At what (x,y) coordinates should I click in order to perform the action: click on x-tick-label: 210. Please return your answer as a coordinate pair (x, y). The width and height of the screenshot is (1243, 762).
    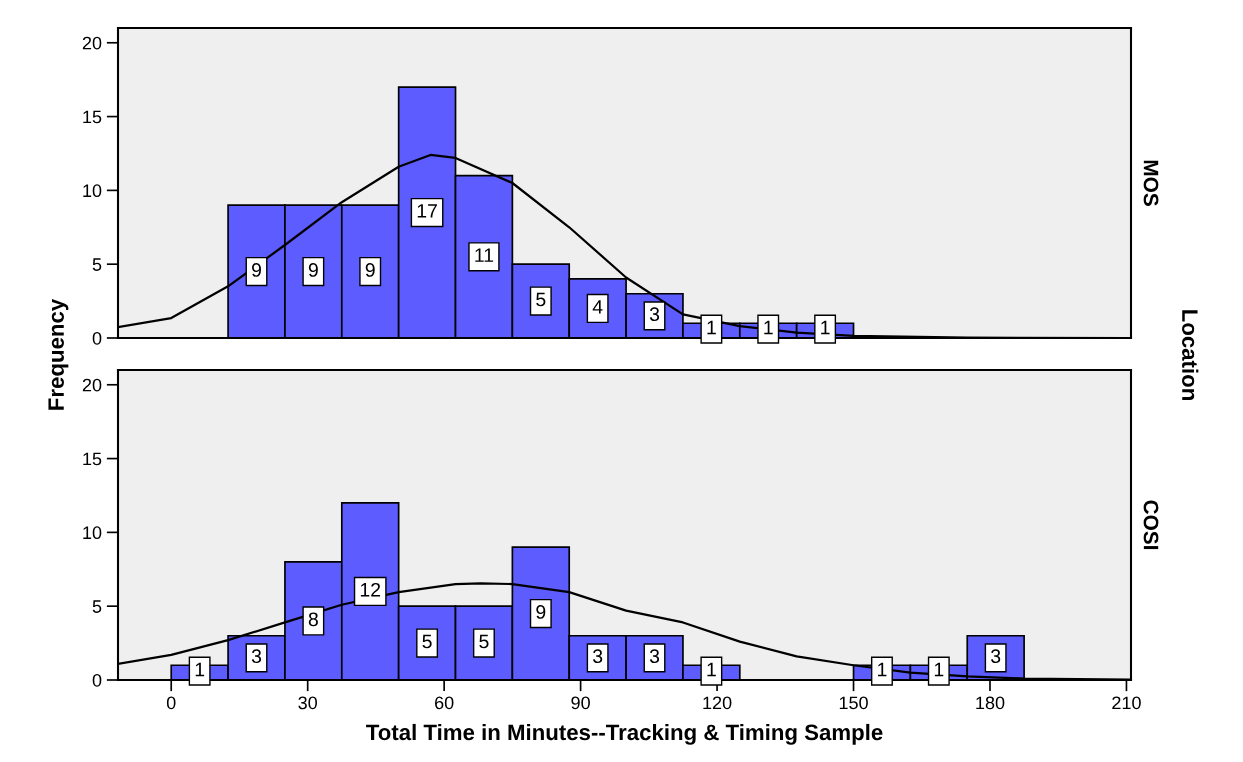
    Looking at the image, I should click on (1126, 703).